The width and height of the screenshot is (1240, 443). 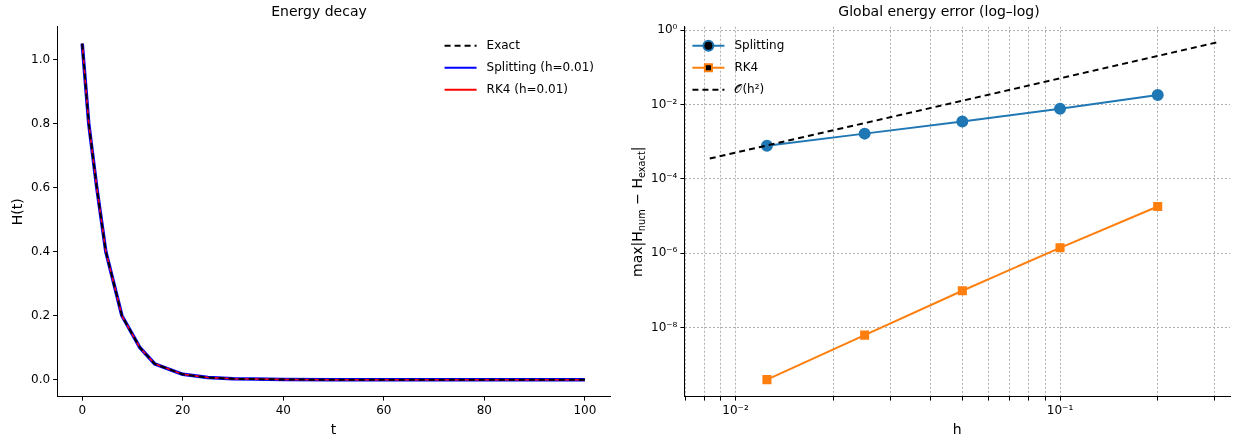 What do you see at coordinates (183, 409) in the screenshot?
I see `x-tick-label: 20` at bounding box center [183, 409].